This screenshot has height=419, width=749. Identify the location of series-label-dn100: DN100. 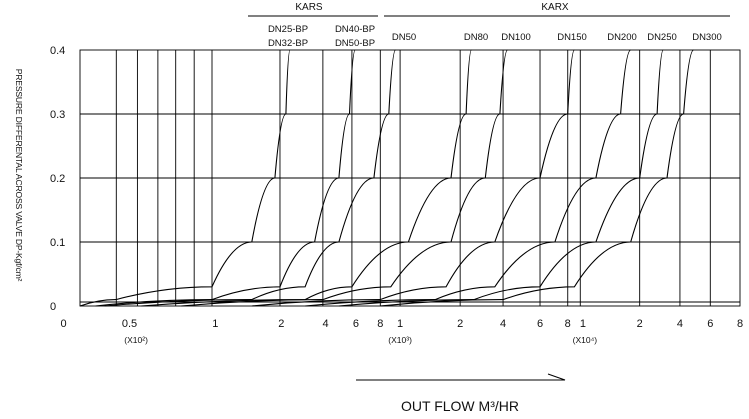
(516, 37).